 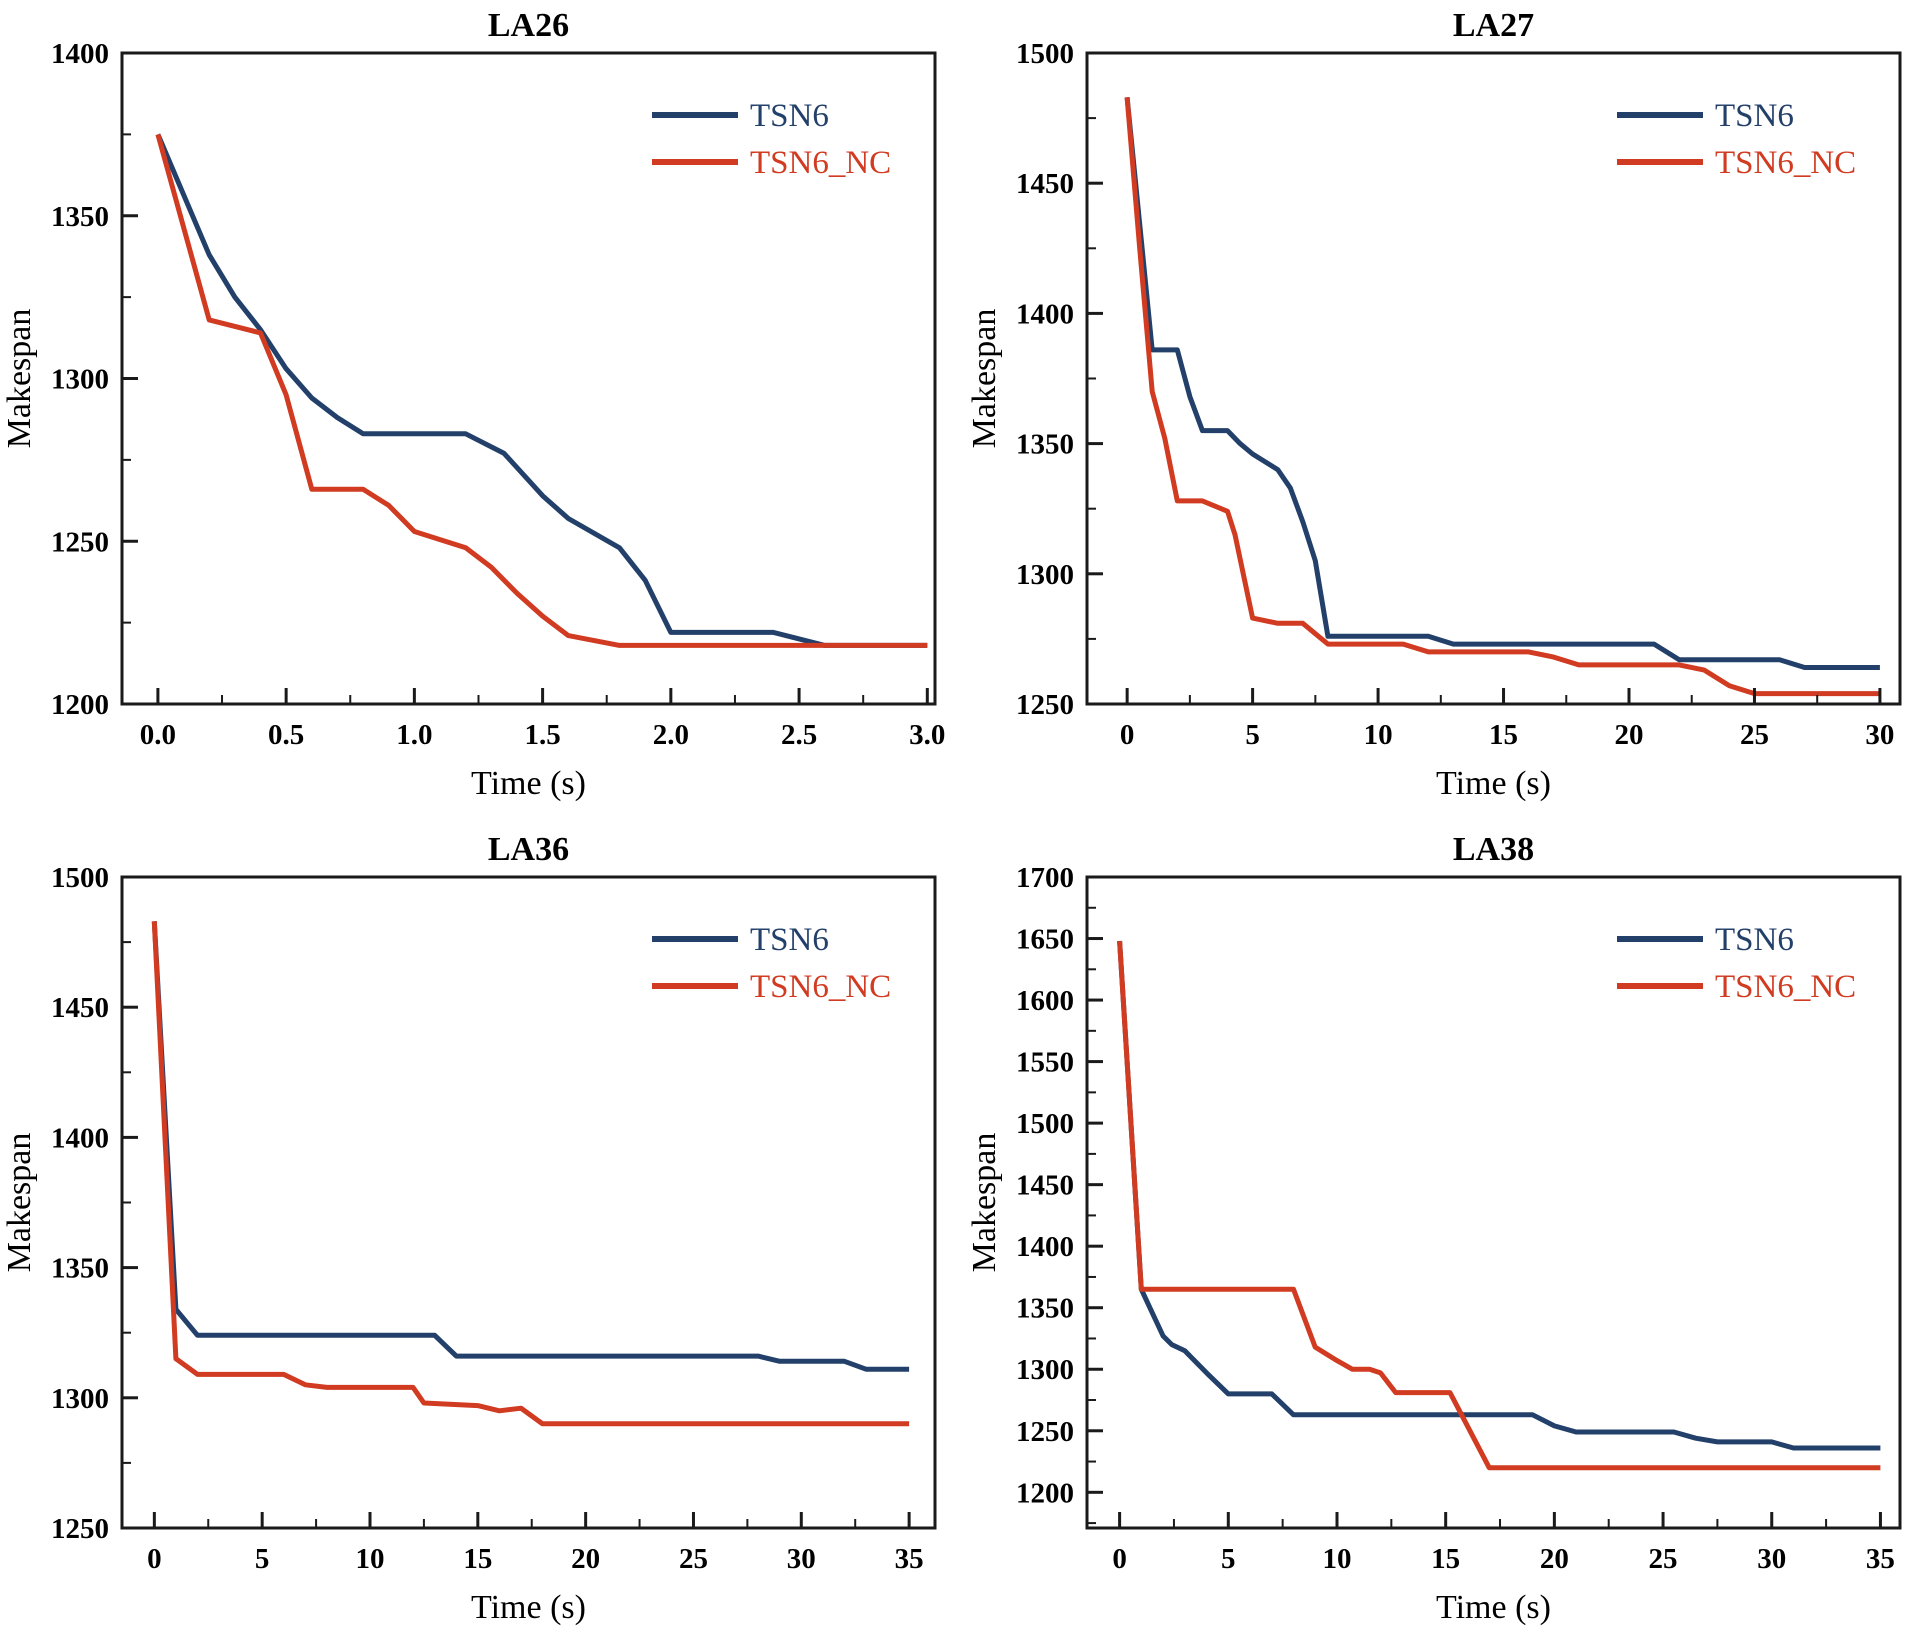 What do you see at coordinates (671, 735) in the screenshot?
I see `x-tick-label: 2.0` at bounding box center [671, 735].